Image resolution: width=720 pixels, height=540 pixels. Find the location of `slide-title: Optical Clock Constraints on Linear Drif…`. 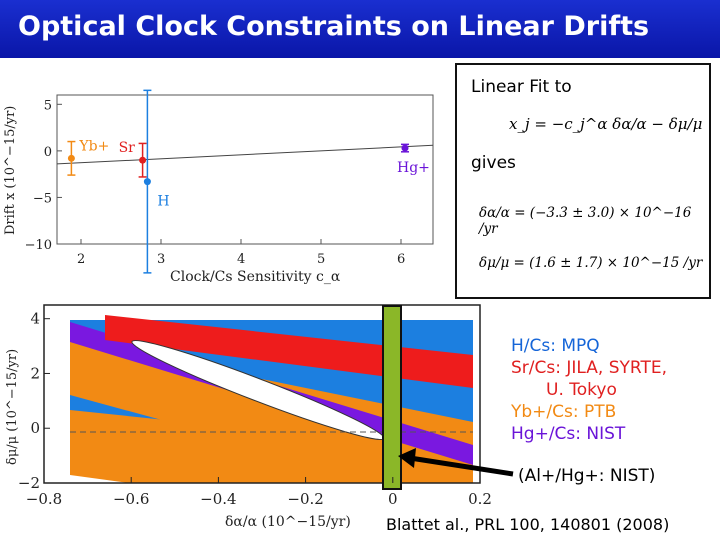

slide-title: Optical Clock Constraints on Linear Drif… is located at coordinates (334, 26).